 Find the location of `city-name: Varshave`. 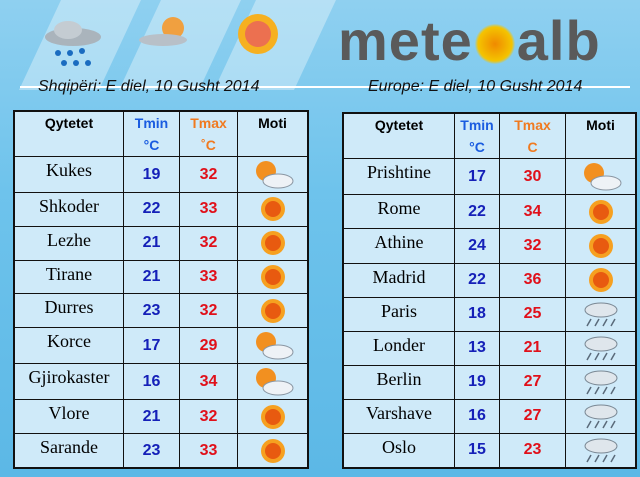

city-name: Varshave is located at coordinates (398, 416).